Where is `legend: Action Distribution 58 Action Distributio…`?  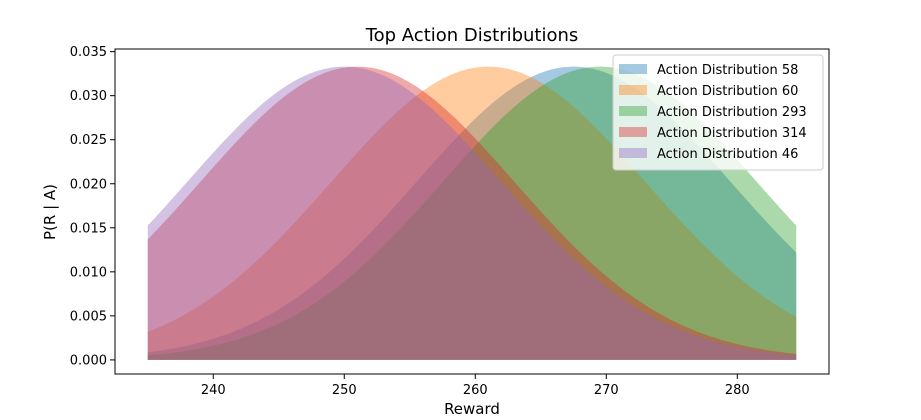
legend: Action Distribution 58 Action Distributio… is located at coordinates (718, 112).